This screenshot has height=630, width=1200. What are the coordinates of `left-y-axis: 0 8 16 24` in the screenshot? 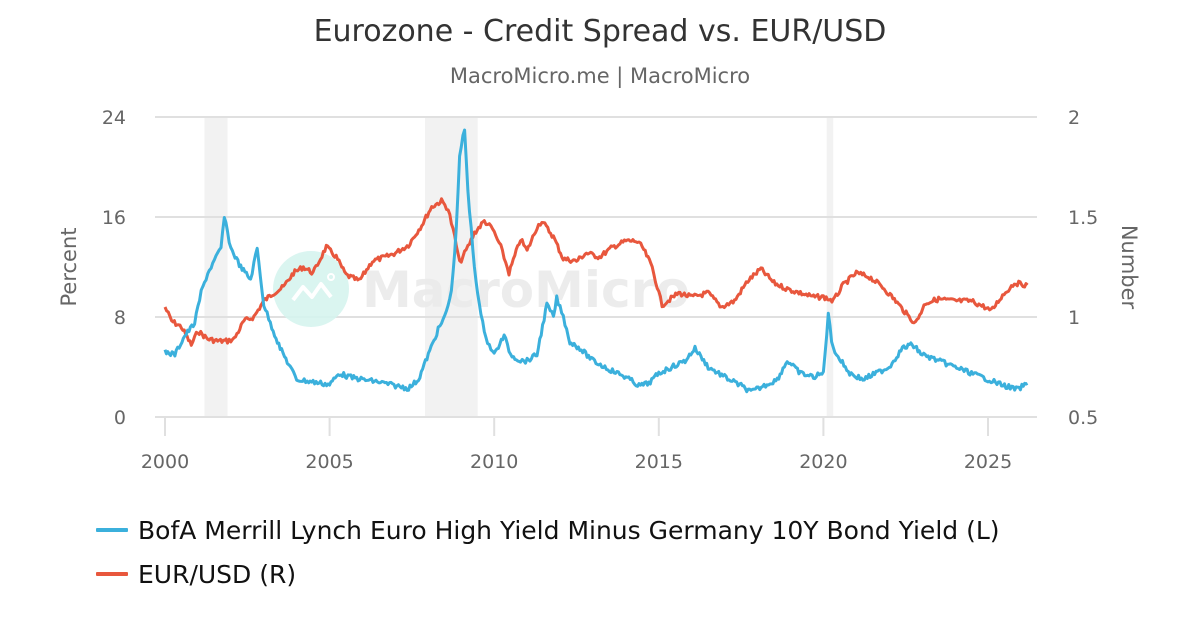 It's located at (114, 268).